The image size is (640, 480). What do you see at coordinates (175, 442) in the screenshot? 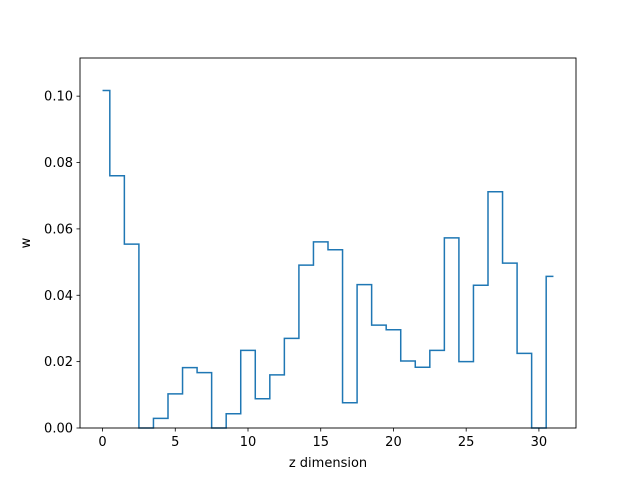
I see `x-tick-label: 5` at bounding box center [175, 442].